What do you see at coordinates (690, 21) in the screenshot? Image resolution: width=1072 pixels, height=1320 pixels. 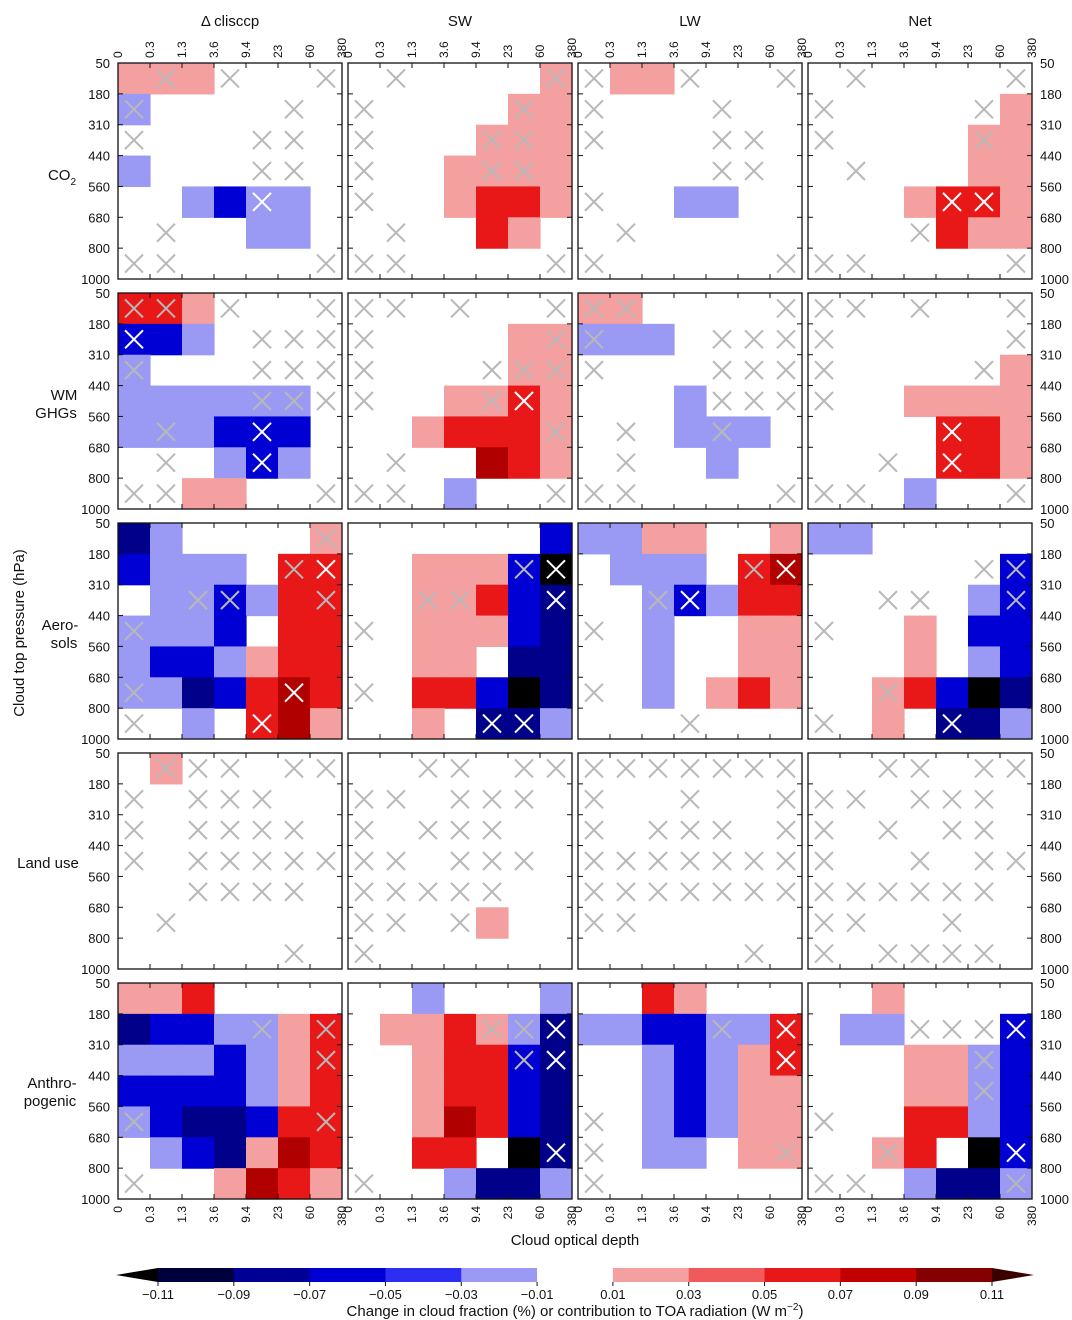 I see `column-title: LW` at bounding box center [690, 21].